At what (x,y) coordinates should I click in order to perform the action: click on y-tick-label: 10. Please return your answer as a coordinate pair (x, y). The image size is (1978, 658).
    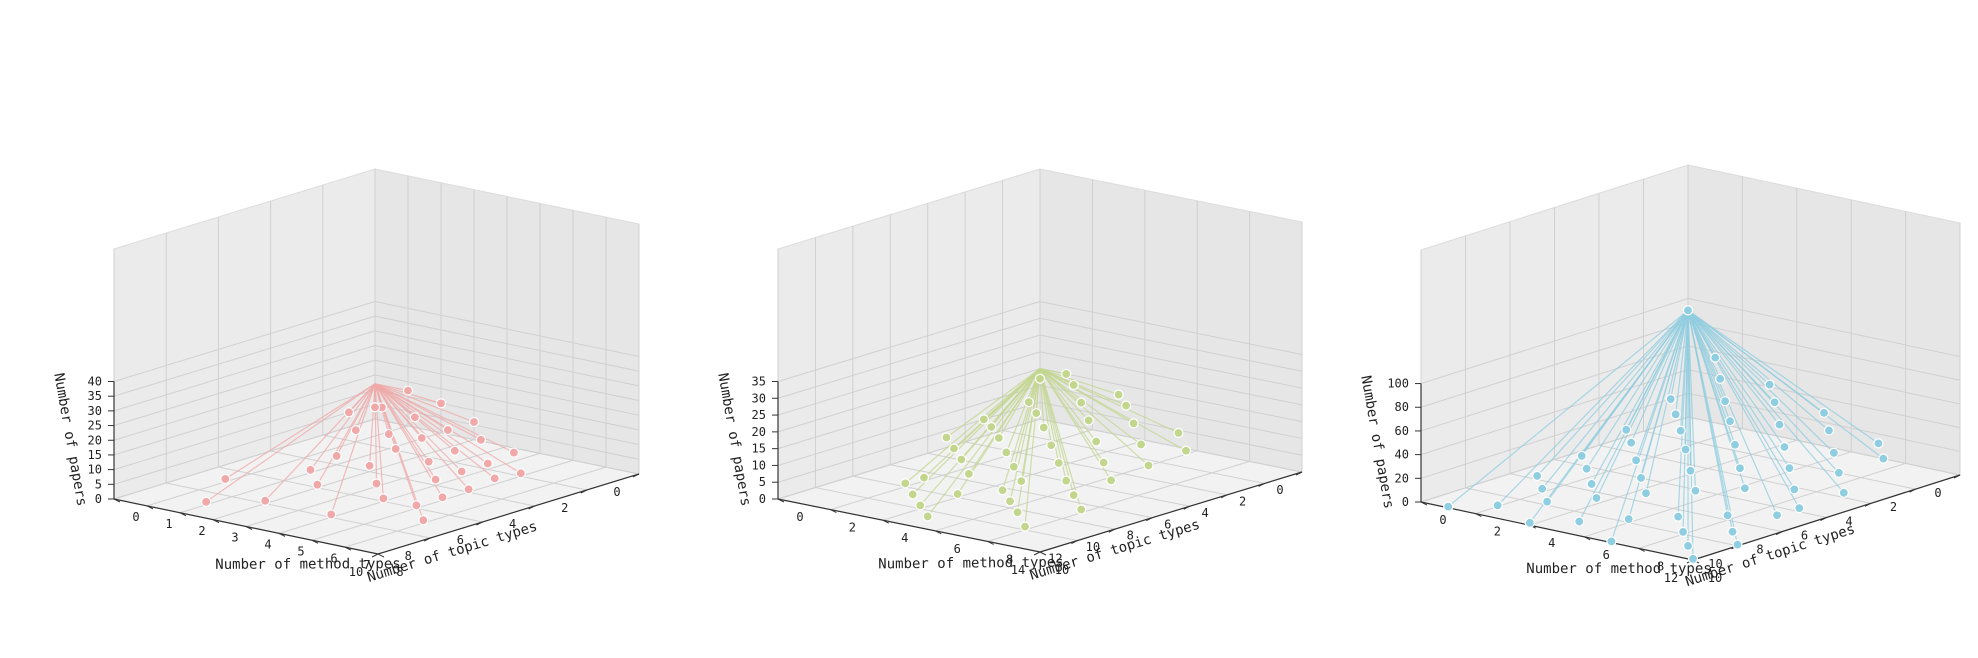
    Looking at the image, I should click on (1062, 570).